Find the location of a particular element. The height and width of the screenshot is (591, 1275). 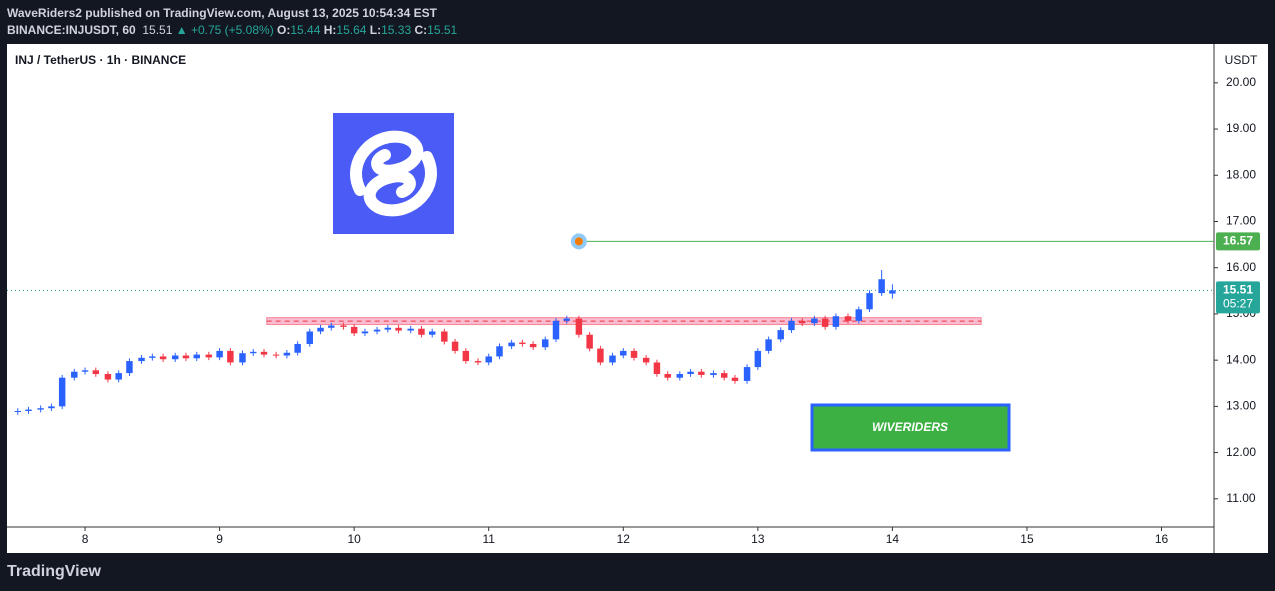

target-label-bg is located at coordinates (1238, 241).